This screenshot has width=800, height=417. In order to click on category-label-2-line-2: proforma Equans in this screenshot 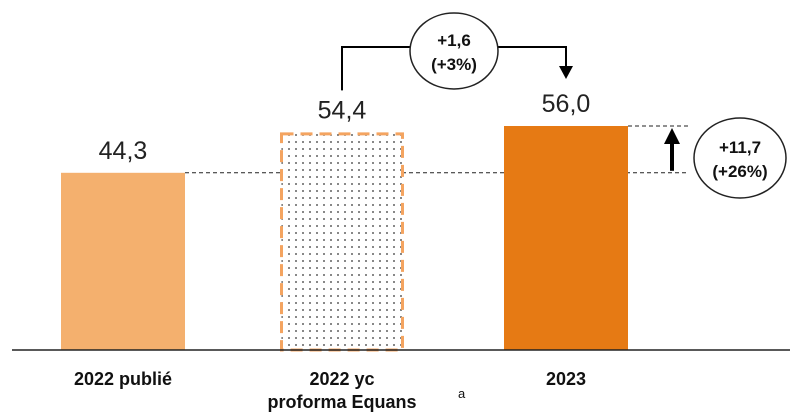, I will do `click(341, 402)`.